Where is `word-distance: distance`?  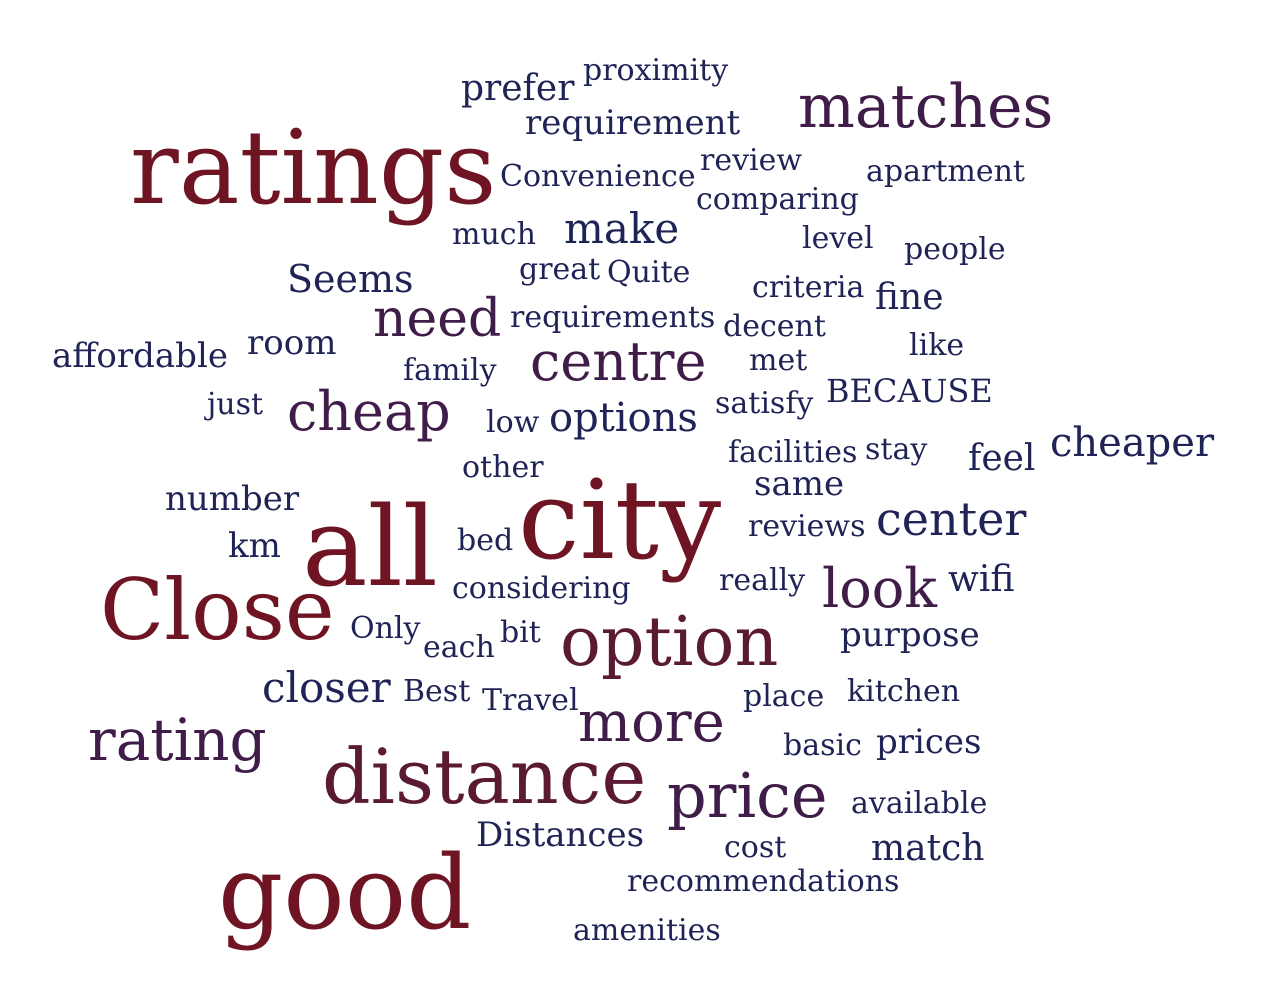 word-distance: distance is located at coordinates (484, 777).